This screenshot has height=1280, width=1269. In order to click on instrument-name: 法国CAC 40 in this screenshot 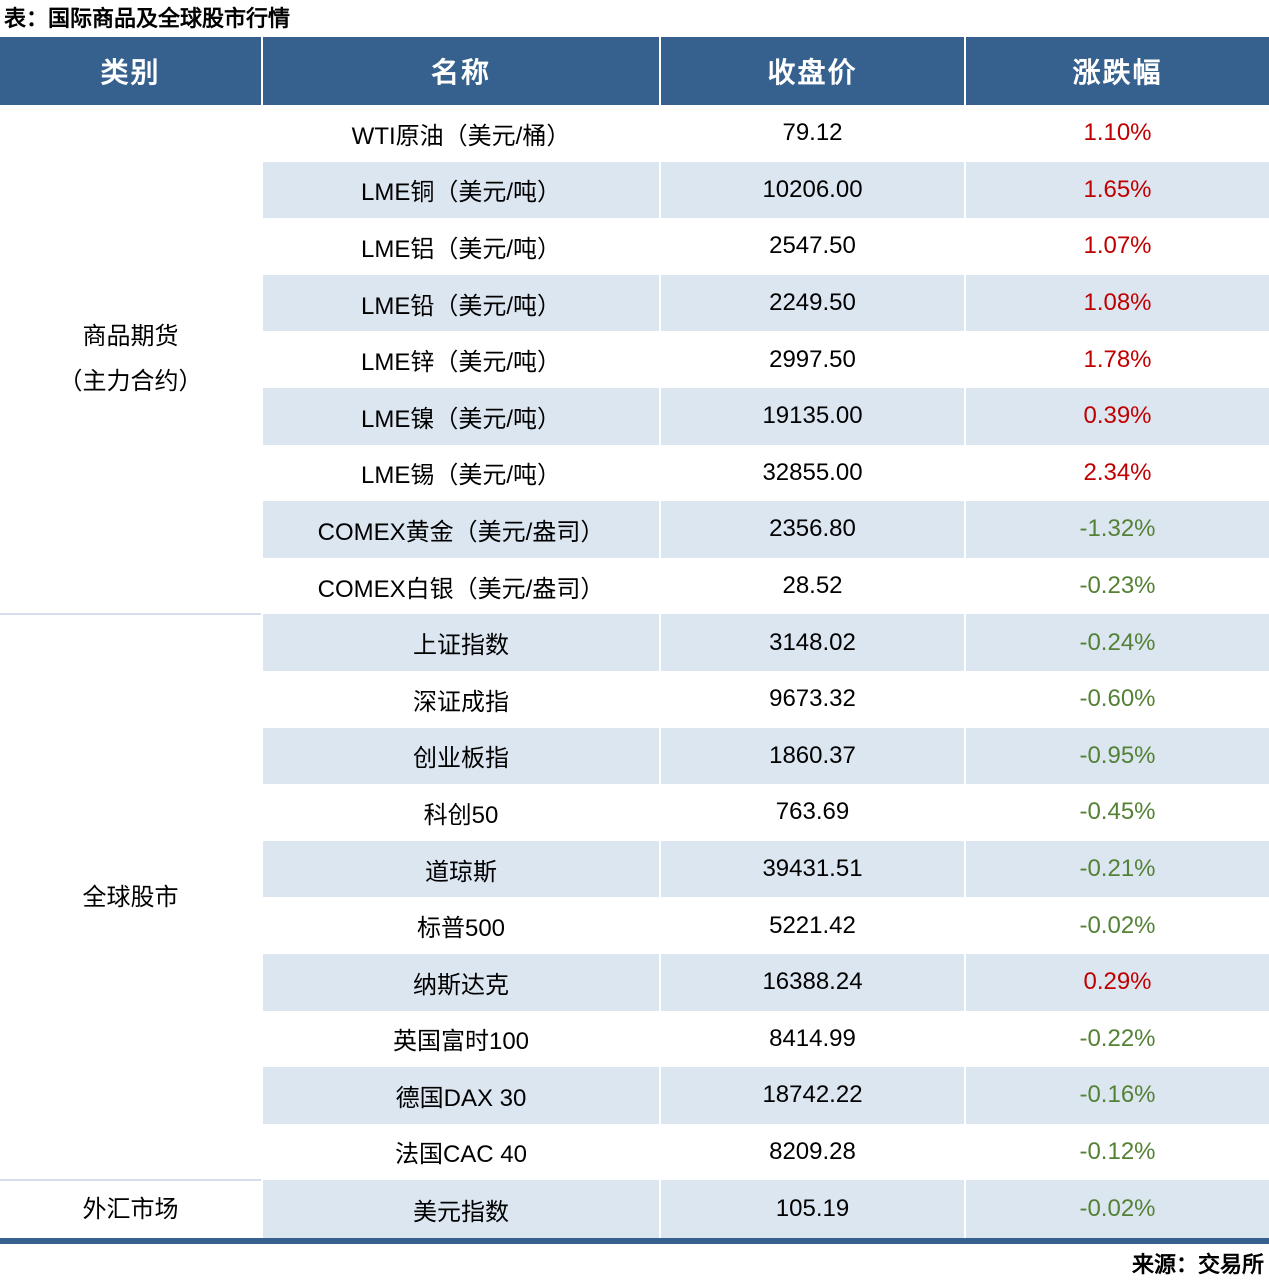, I will do `click(461, 1152)`.